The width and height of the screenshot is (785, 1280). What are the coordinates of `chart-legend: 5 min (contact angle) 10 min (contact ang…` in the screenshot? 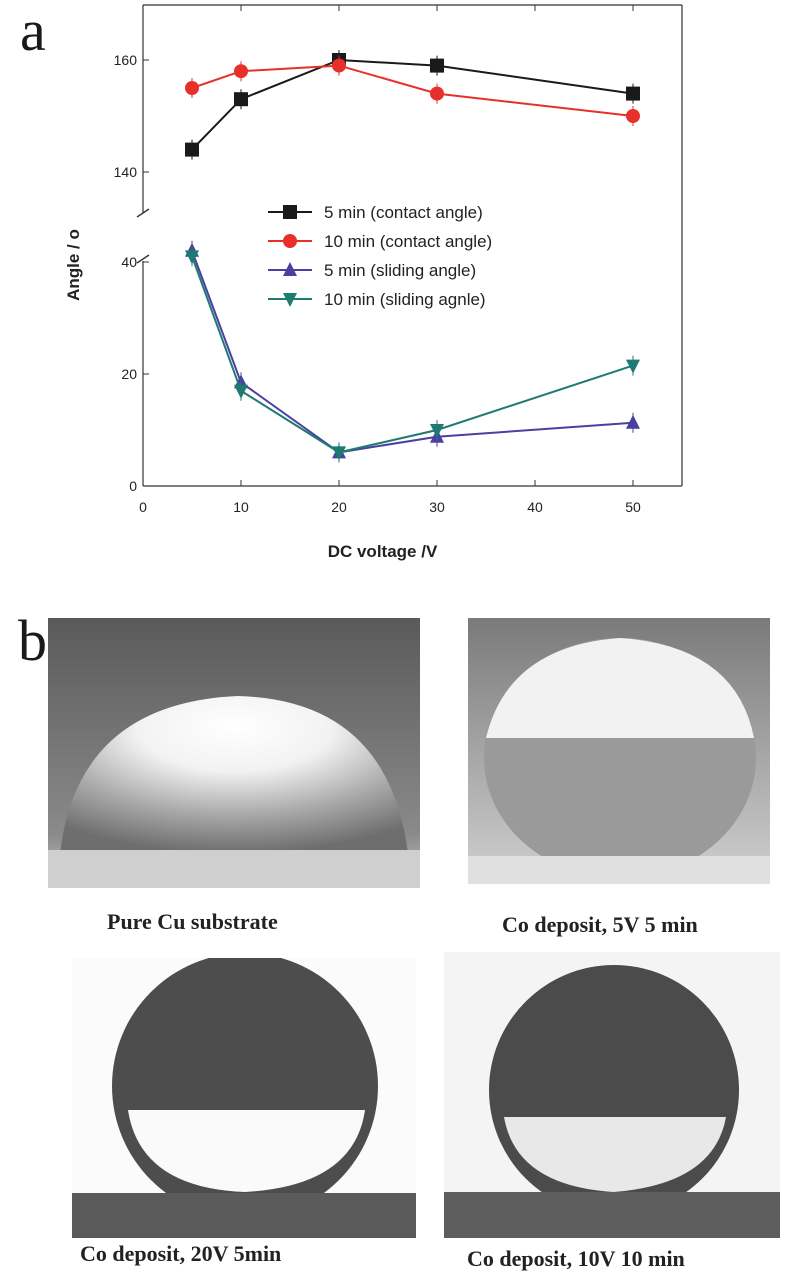 It's located at (380, 256).